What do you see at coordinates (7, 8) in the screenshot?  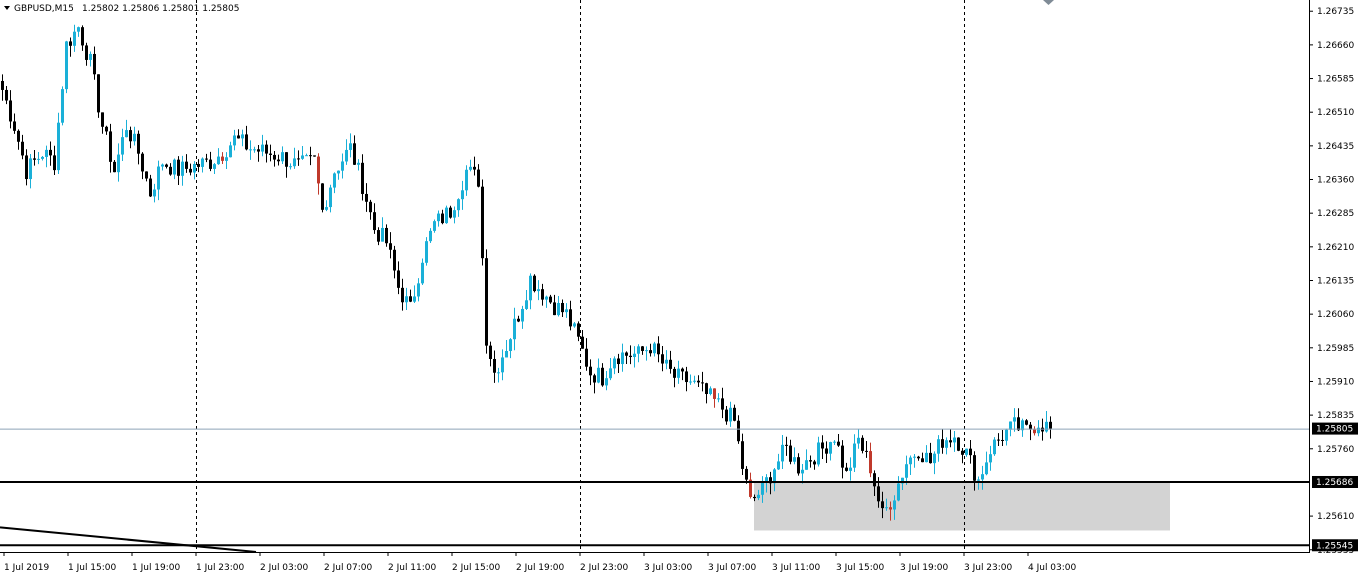 I see `collapse-arrow-icon` at bounding box center [7, 8].